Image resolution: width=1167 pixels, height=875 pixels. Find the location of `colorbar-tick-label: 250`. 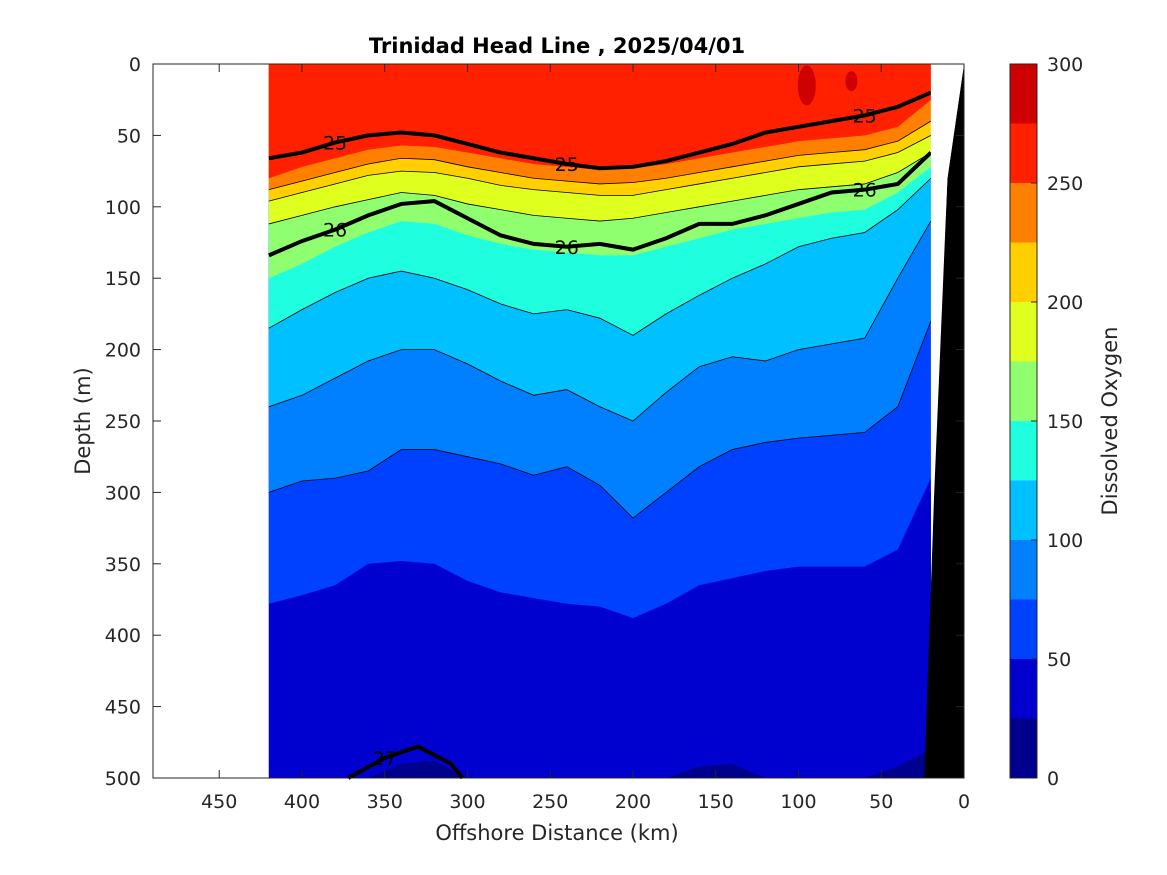

colorbar-tick-label: 250 is located at coordinates (1065, 184).